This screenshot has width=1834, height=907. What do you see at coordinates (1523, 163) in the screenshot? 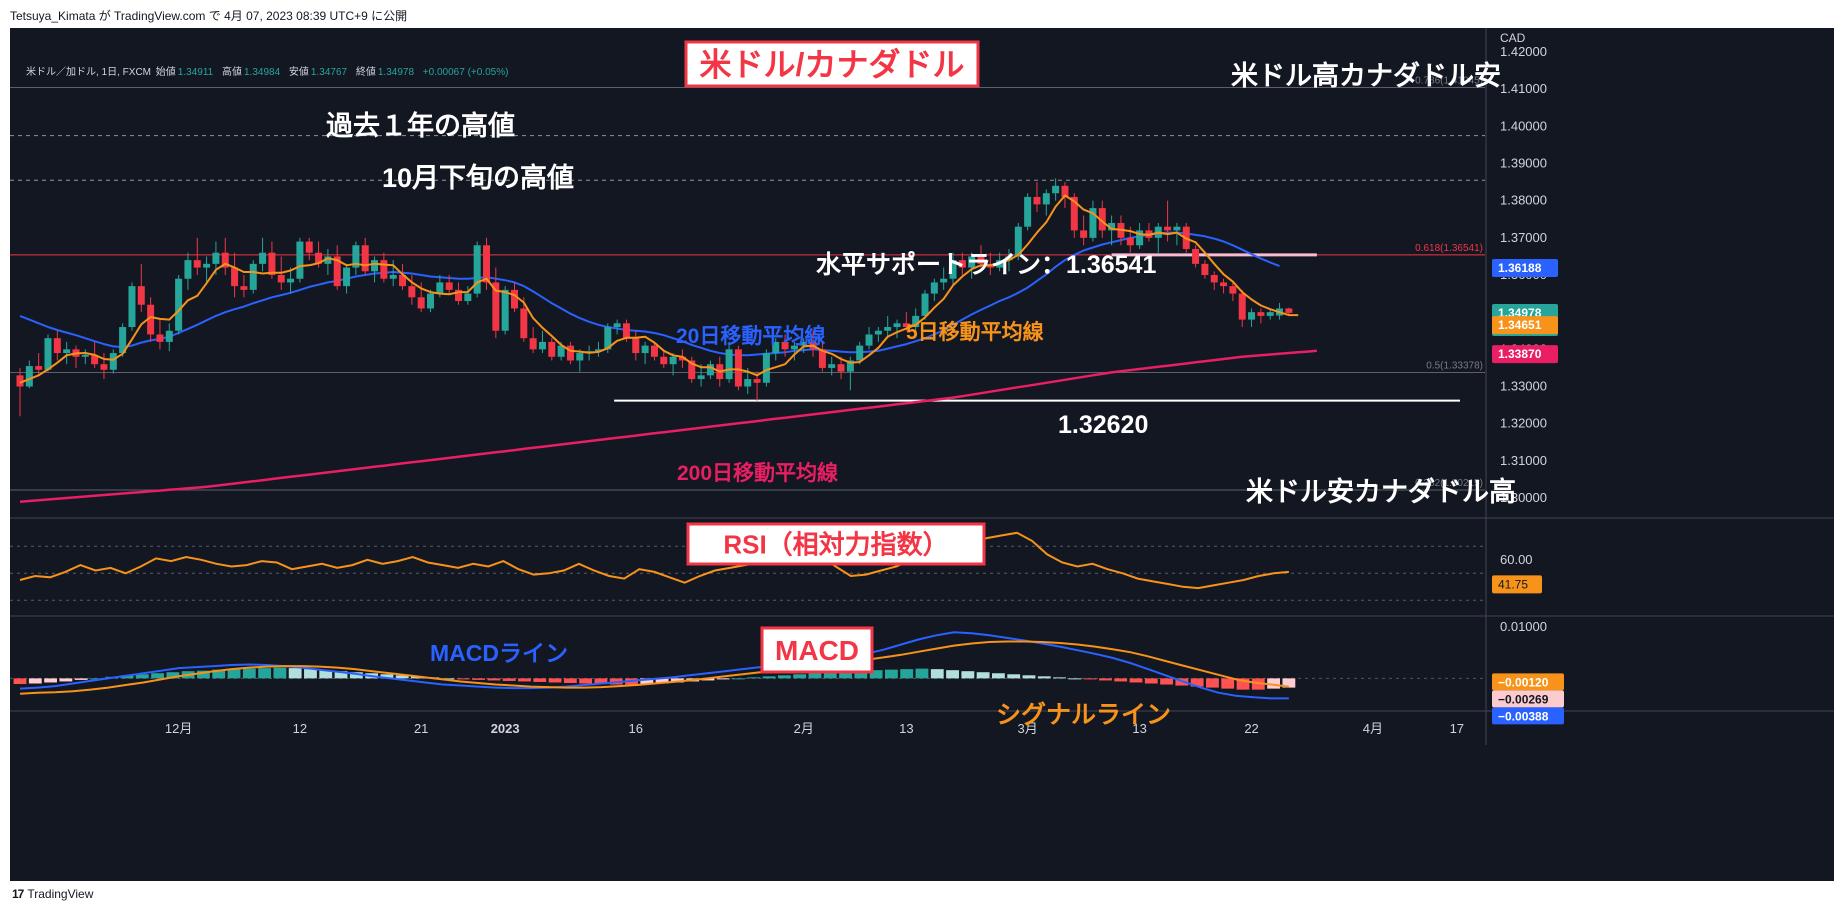
I see `price-tick-3: 1.39000` at bounding box center [1523, 163].